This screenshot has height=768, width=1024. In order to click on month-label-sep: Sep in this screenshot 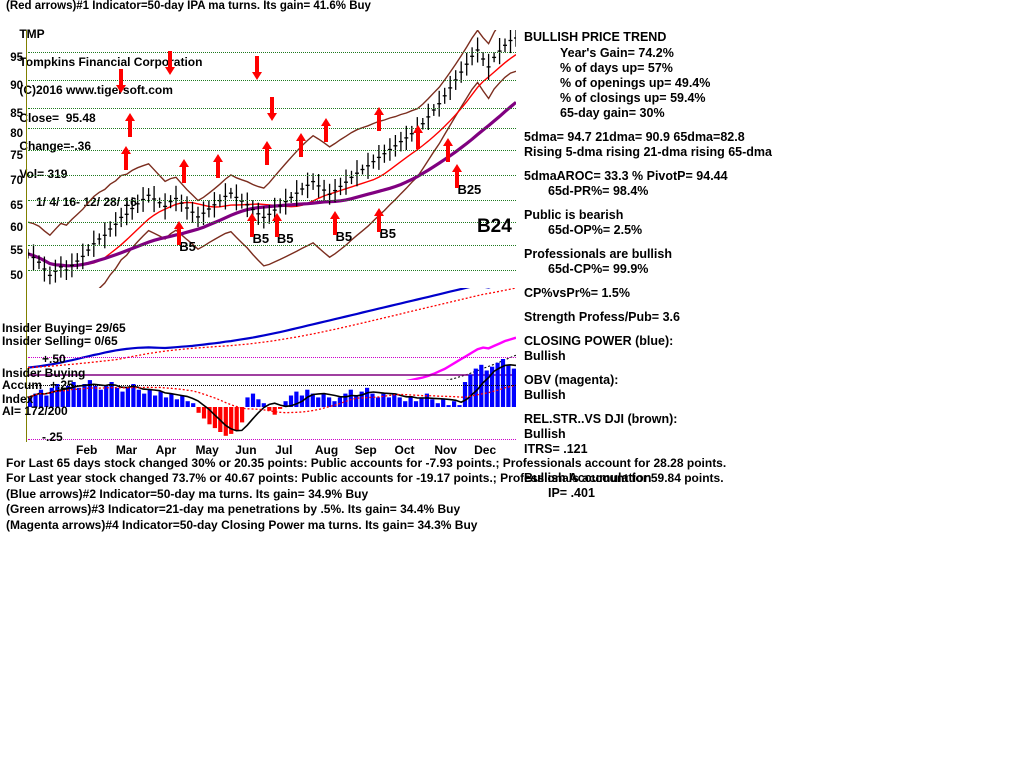, I will do `click(365, 450)`.